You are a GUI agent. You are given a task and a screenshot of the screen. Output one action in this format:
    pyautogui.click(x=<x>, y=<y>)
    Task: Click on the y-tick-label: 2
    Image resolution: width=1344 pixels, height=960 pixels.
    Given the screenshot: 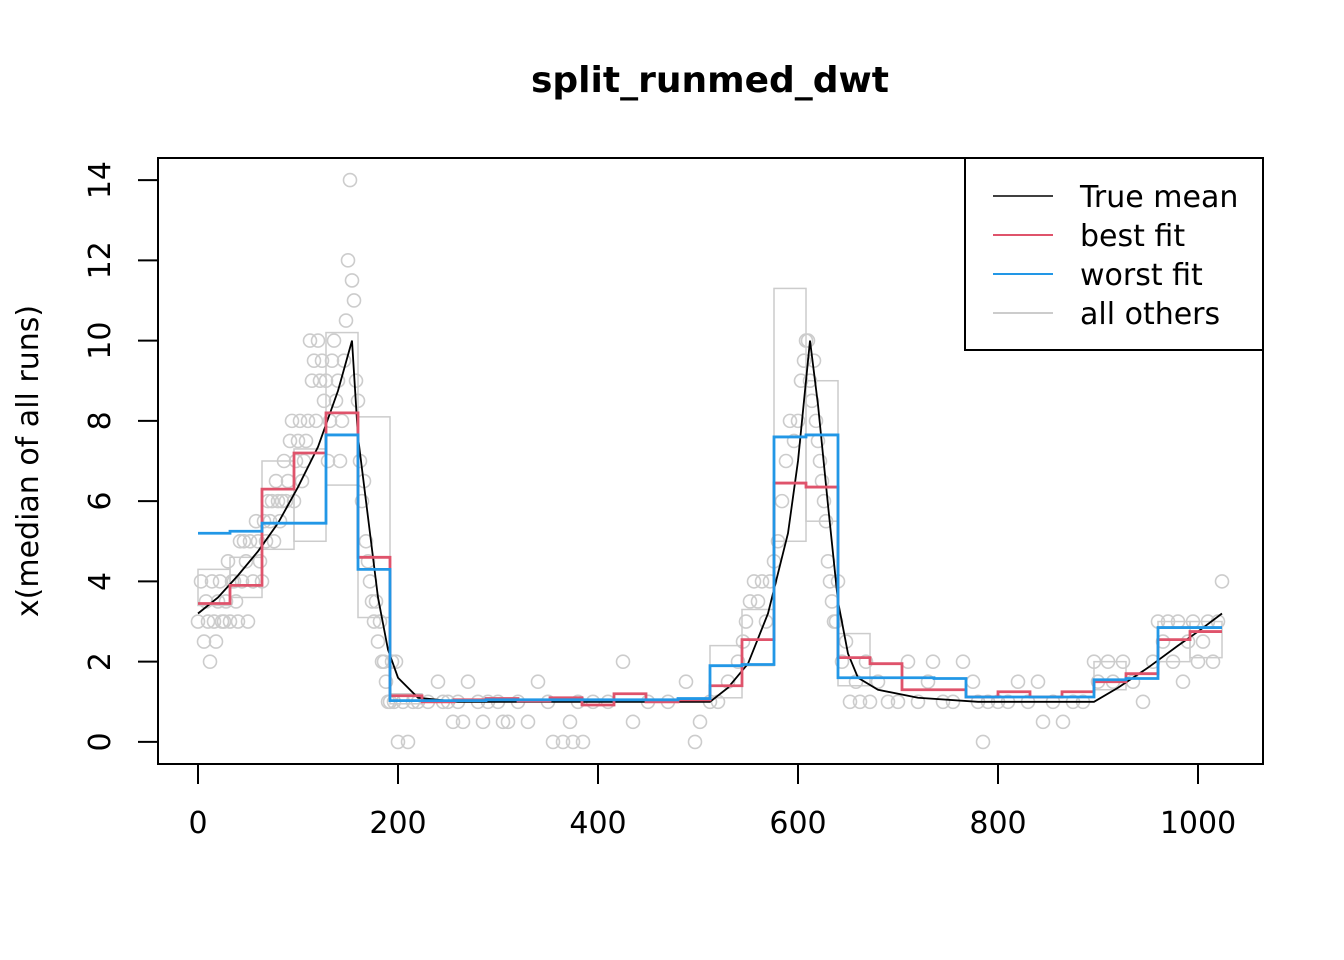 What is the action you would take?
    pyautogui.click(x=100, y=661)
    